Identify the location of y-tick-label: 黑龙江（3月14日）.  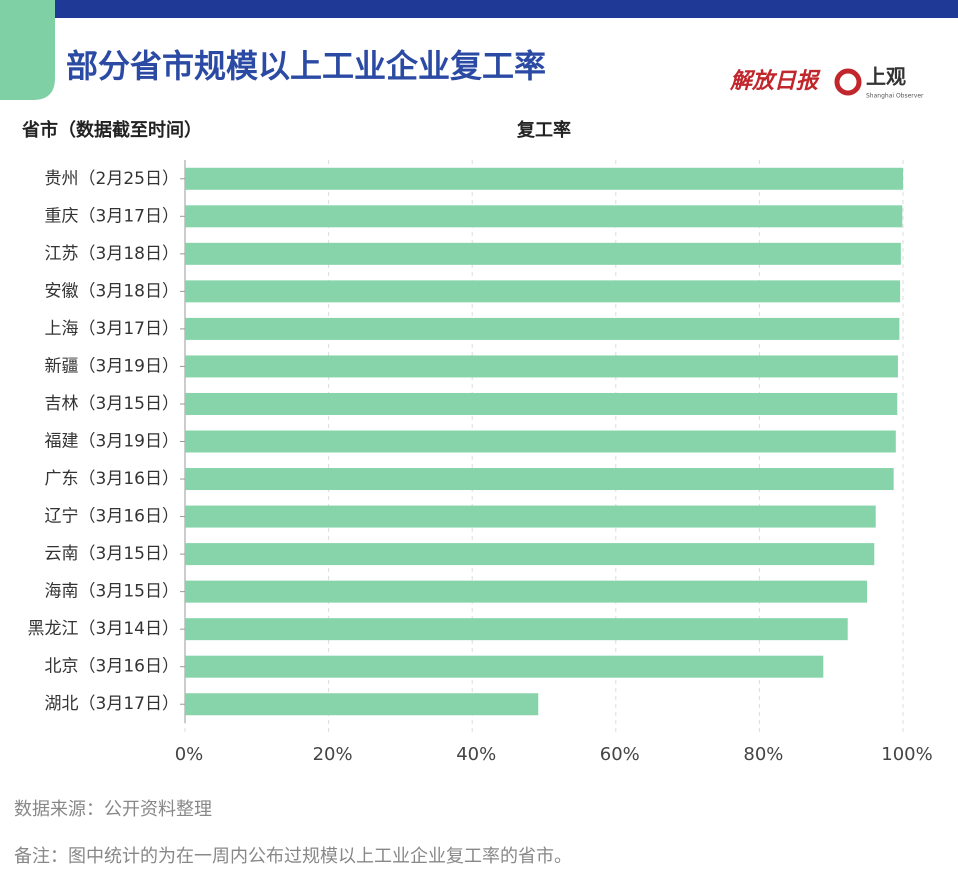
(103, 629).